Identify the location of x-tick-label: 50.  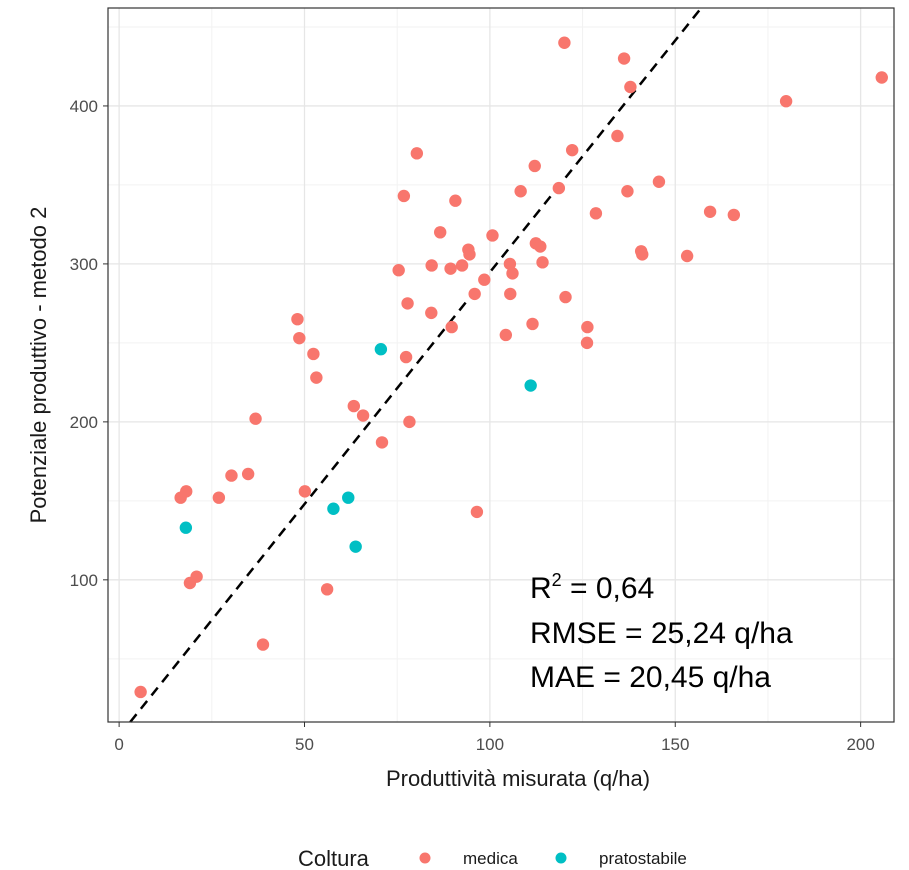
(304, 744).